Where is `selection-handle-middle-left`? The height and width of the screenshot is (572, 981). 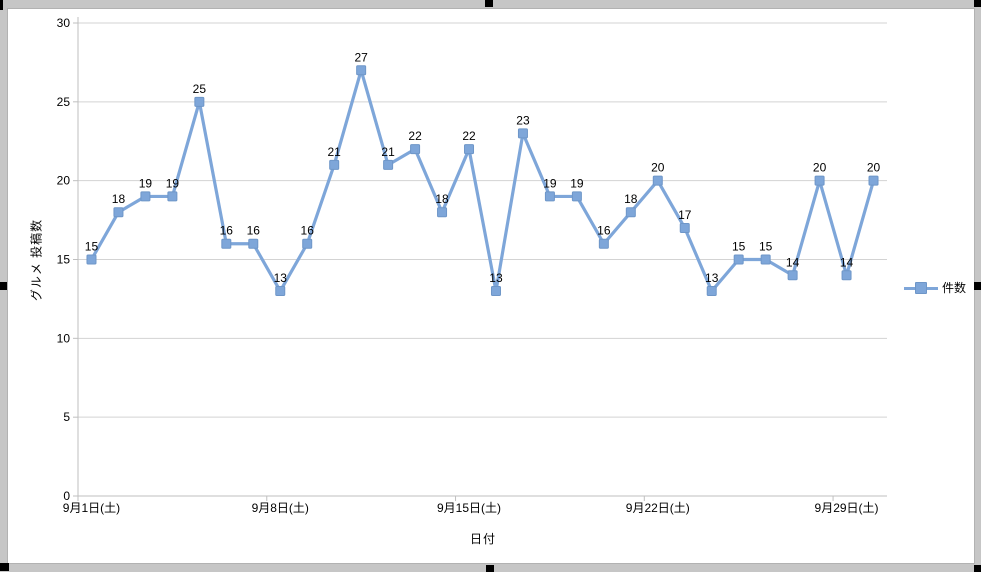 selection-handle-middle-left is located at coordinates (3, 286).